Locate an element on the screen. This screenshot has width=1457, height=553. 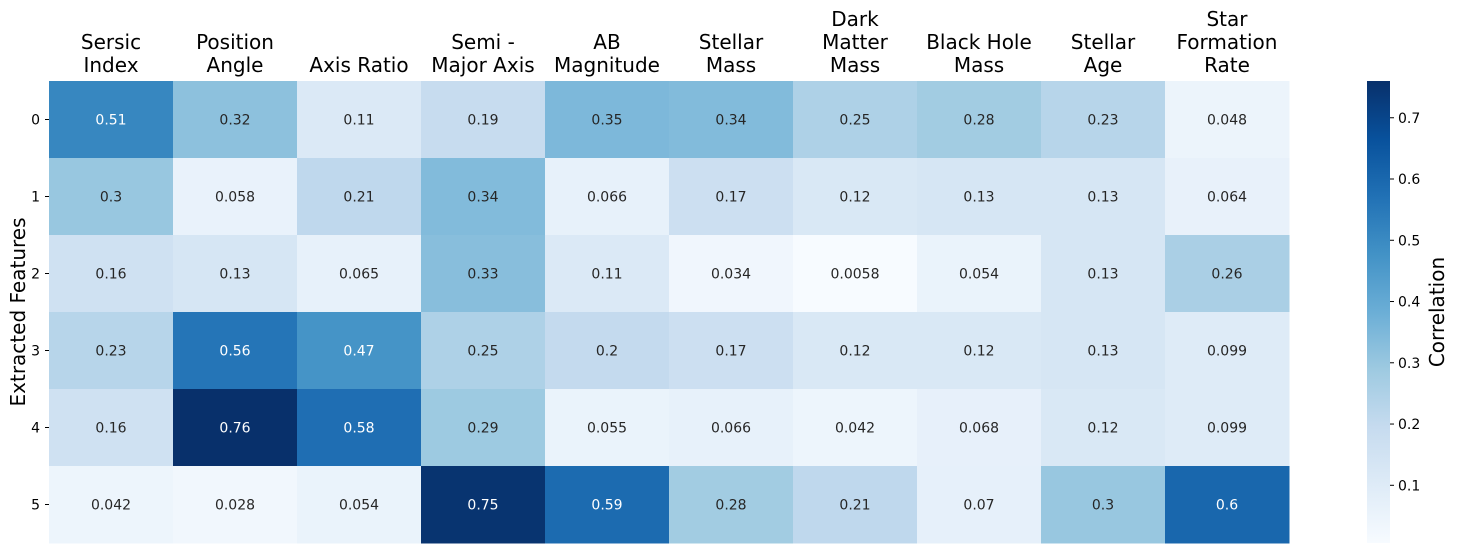
cell-value-label-r4-c8: 0.12 is located at coordinates (1102, 429).